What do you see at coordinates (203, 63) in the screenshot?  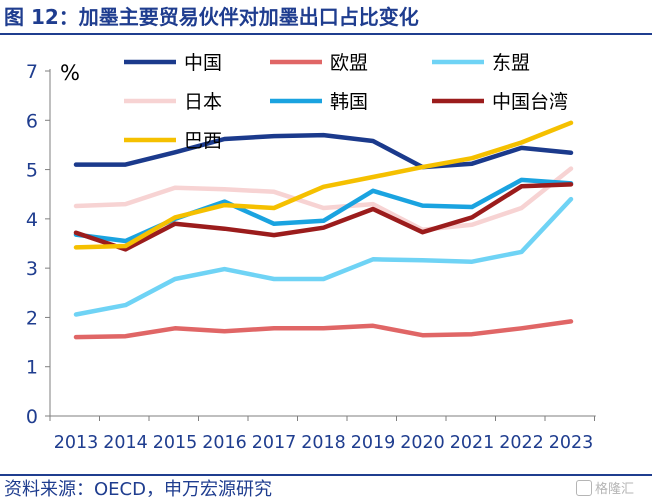 I see `legend-label-1: 中国` at bounding box center [203, 63].